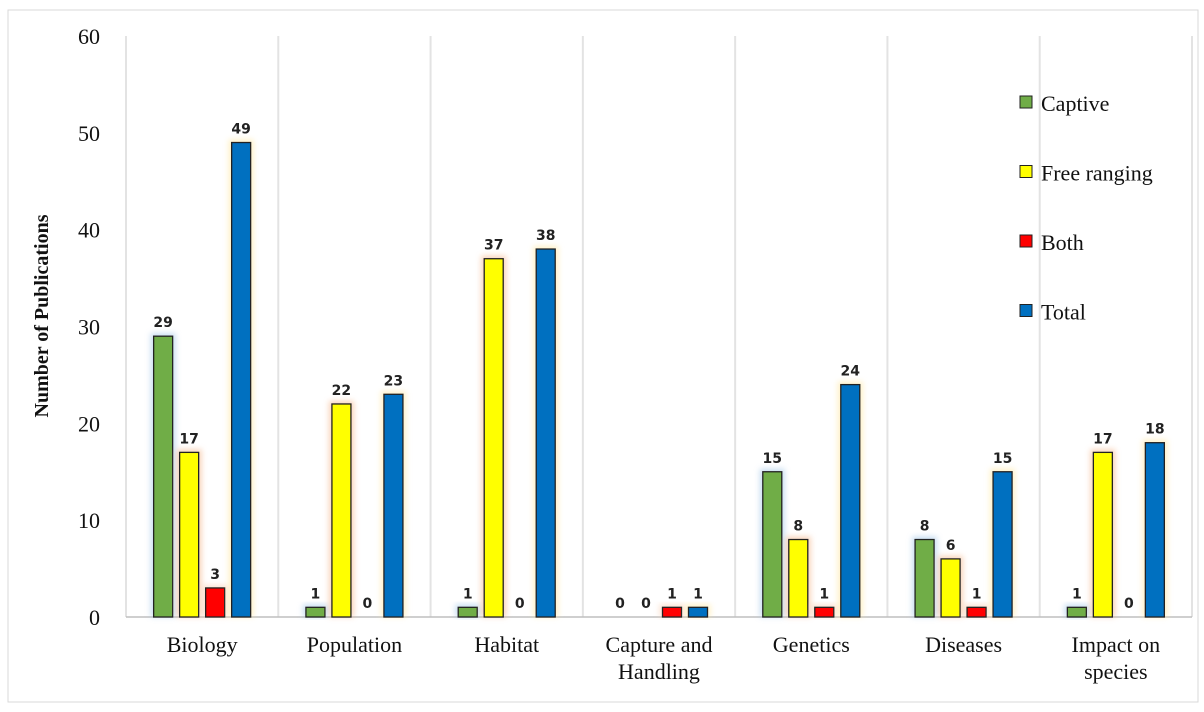 This screenshot has height=712, width=1204. I want to click on x-tick-label: Habitat, so click(506, 644).